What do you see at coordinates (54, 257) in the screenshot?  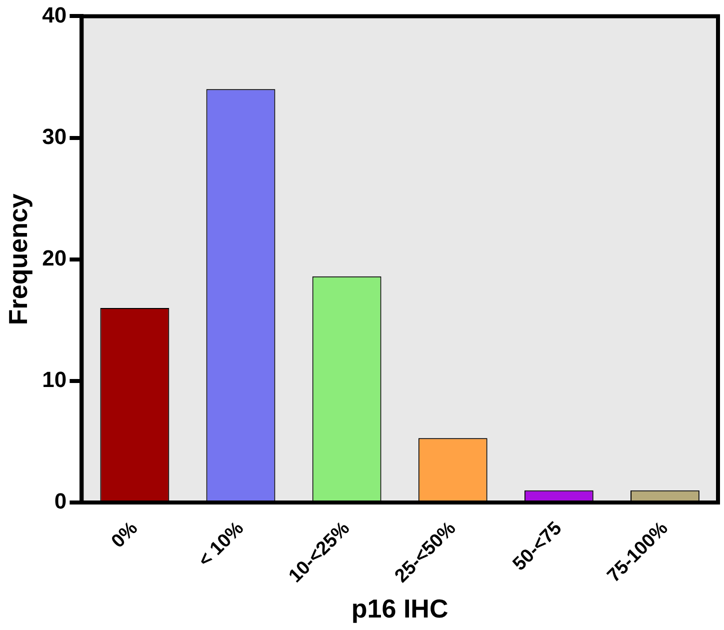 I see `y-tick-label: 20` at bounding box center [54, 257].